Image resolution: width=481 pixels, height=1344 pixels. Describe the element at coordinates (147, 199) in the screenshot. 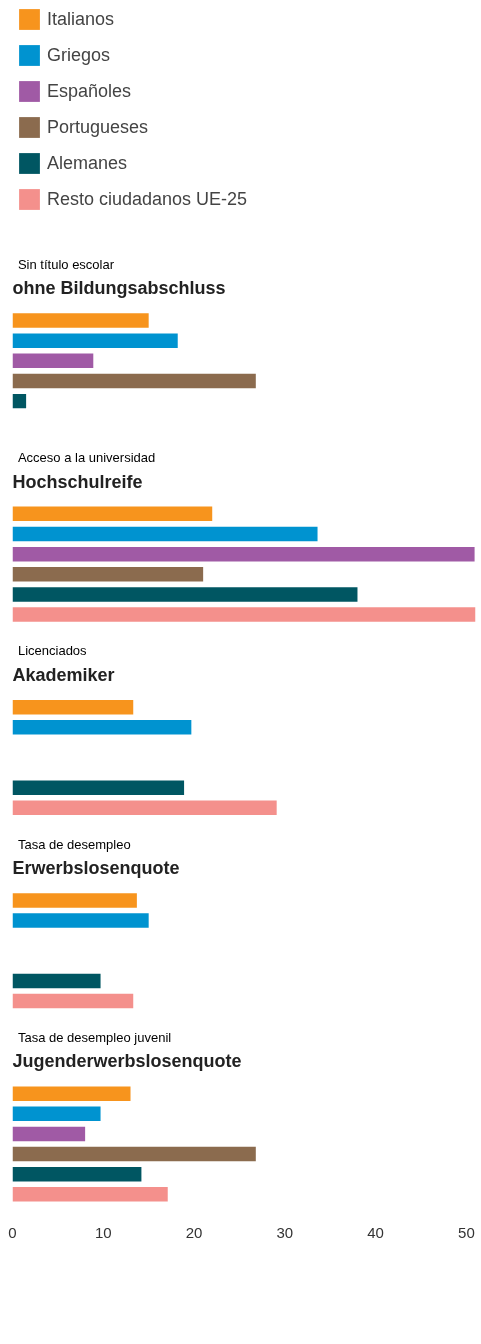

I see `legend-label: Resto ciudadanos UE-25` at that location.